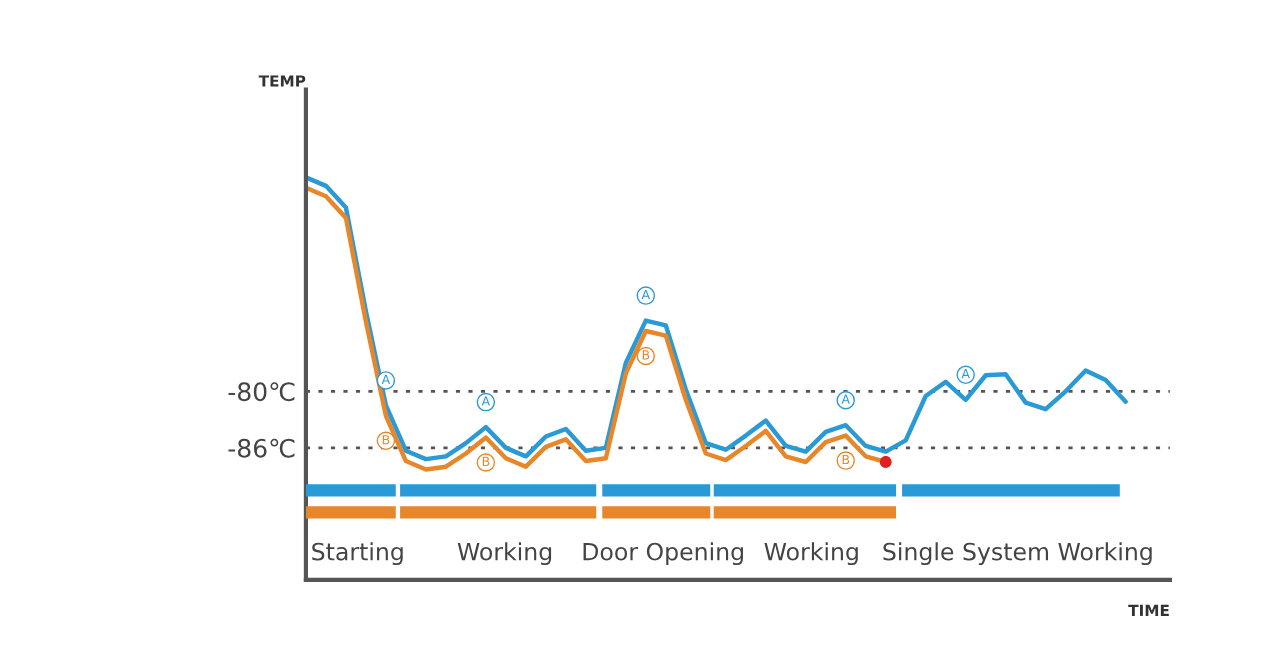 This screenshot has height=650, width=1280. What do you see at coordinates (663, 554) in the screenshot?
I see `annotation: Door Opening` at bounding box center [663, 554].